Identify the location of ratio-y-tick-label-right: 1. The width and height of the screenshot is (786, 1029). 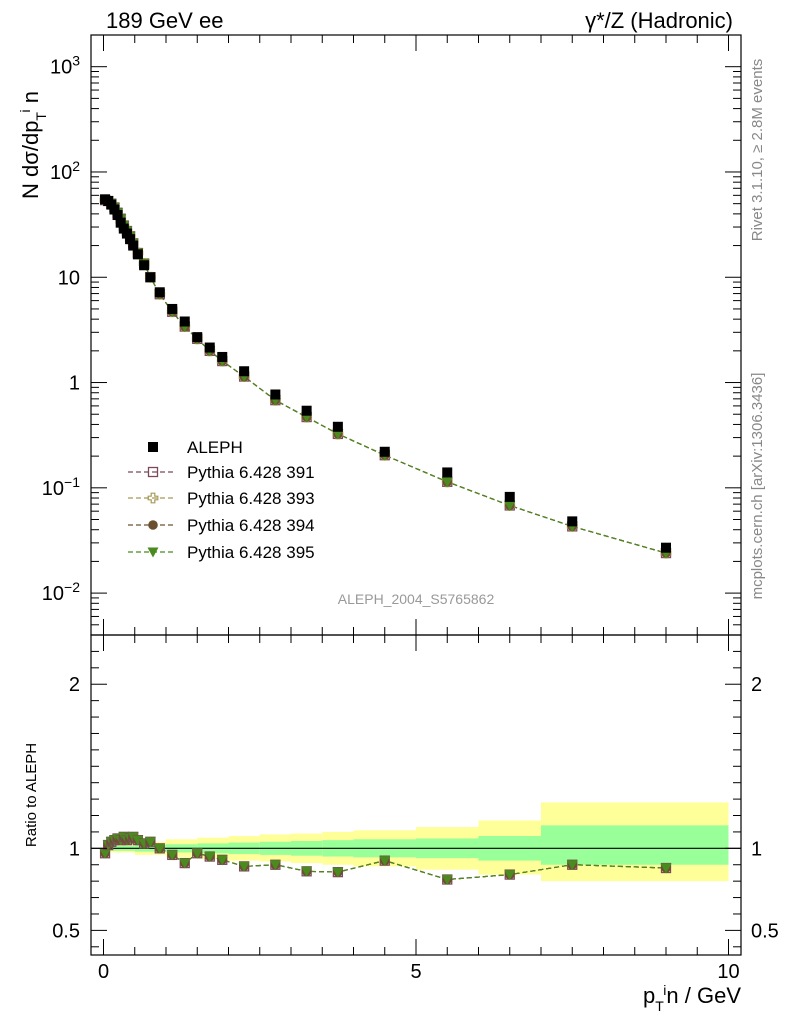
(756, 849).